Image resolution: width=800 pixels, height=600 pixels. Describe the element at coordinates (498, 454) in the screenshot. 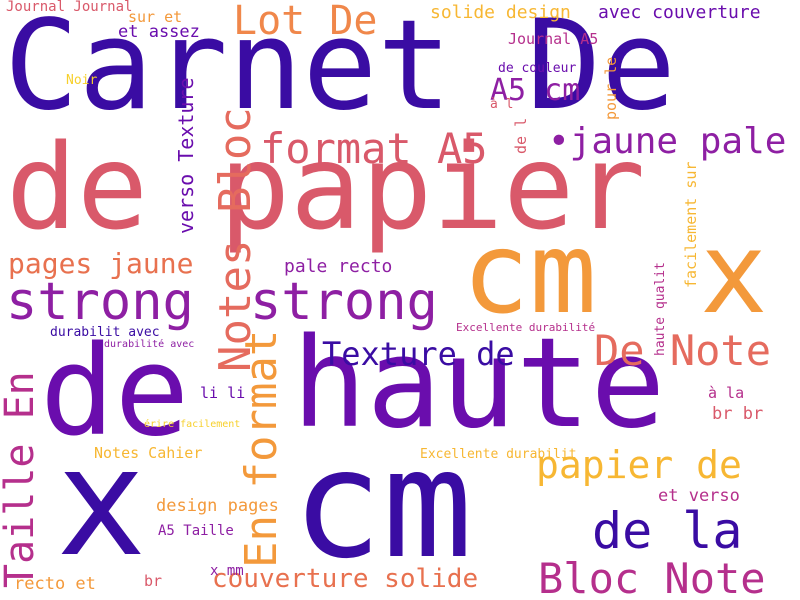

I see `word-excellente-durabilit: Excellente durabilit` at that location.